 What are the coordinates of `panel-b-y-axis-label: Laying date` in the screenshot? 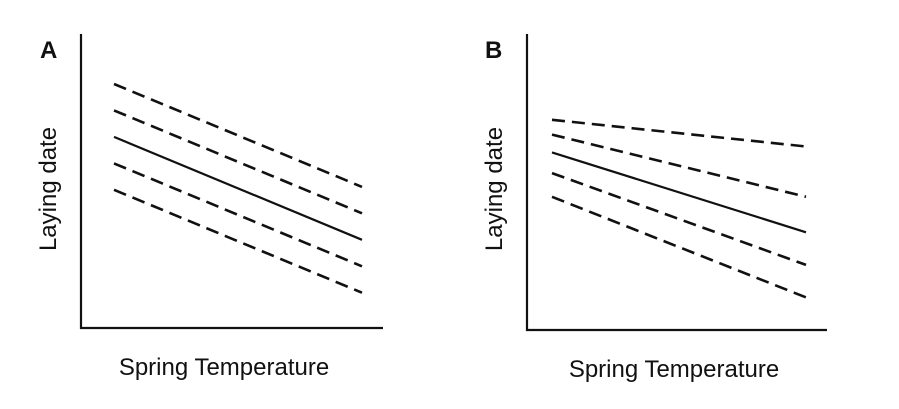 It's located at (494, 189).